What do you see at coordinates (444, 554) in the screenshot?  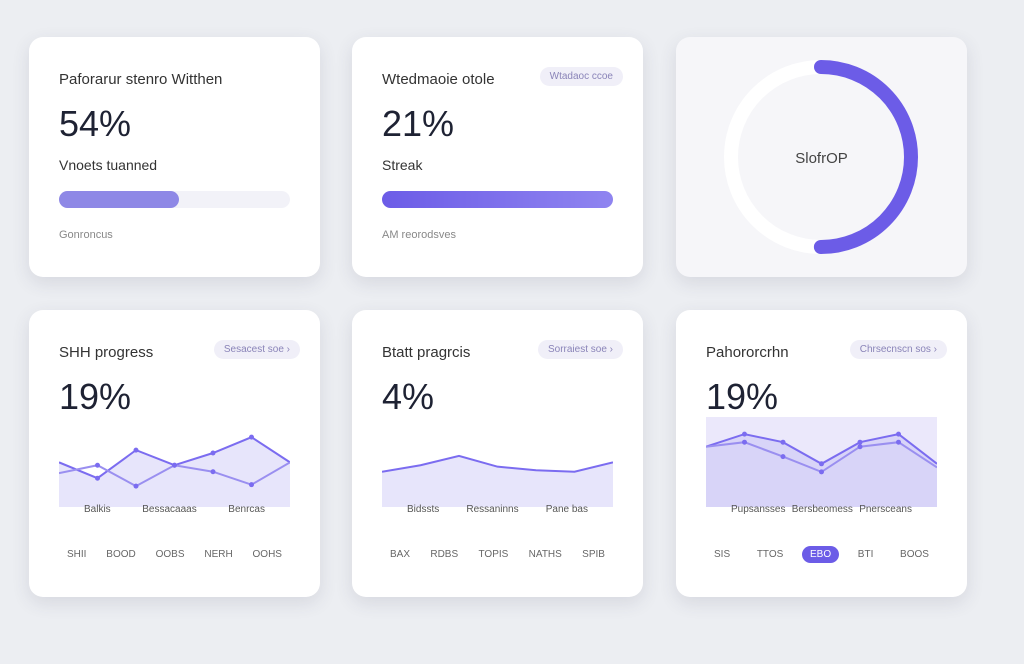 I see `tab: RDBS` at bounding box center [444, 554].